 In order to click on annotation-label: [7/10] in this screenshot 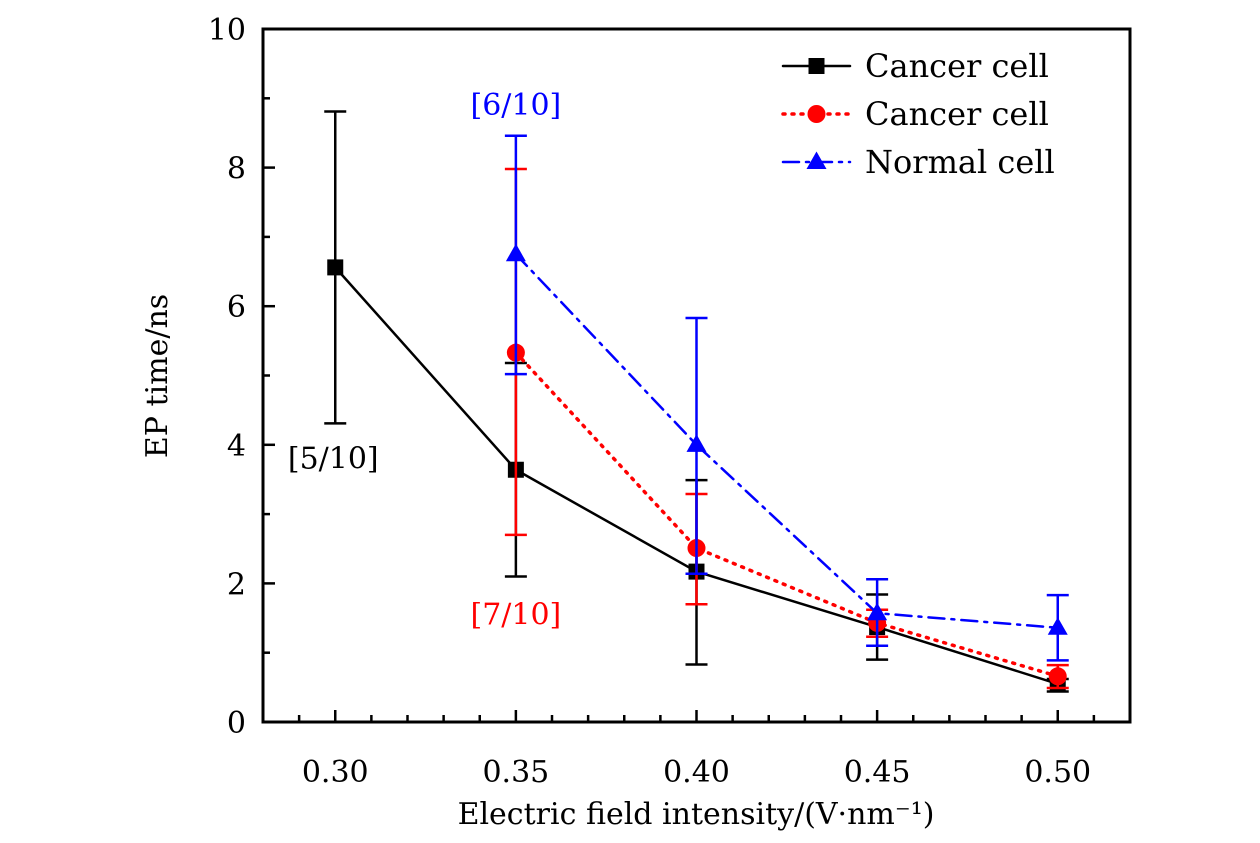, I will do `click(515, 615)`.